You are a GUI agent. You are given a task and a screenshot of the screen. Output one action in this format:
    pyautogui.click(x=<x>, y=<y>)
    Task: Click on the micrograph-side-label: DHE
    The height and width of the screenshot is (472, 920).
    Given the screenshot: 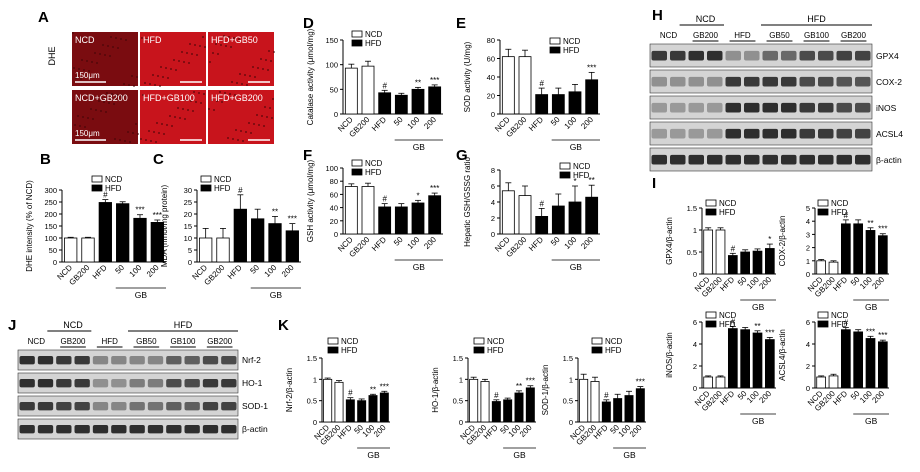 What is the action you would take?
    pyautogui.click(x=52, y=55)
    